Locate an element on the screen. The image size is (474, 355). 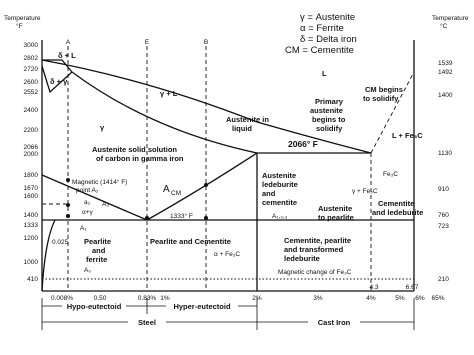
bottom-extra-label: 6.67 is located at coordinates (412, 287).